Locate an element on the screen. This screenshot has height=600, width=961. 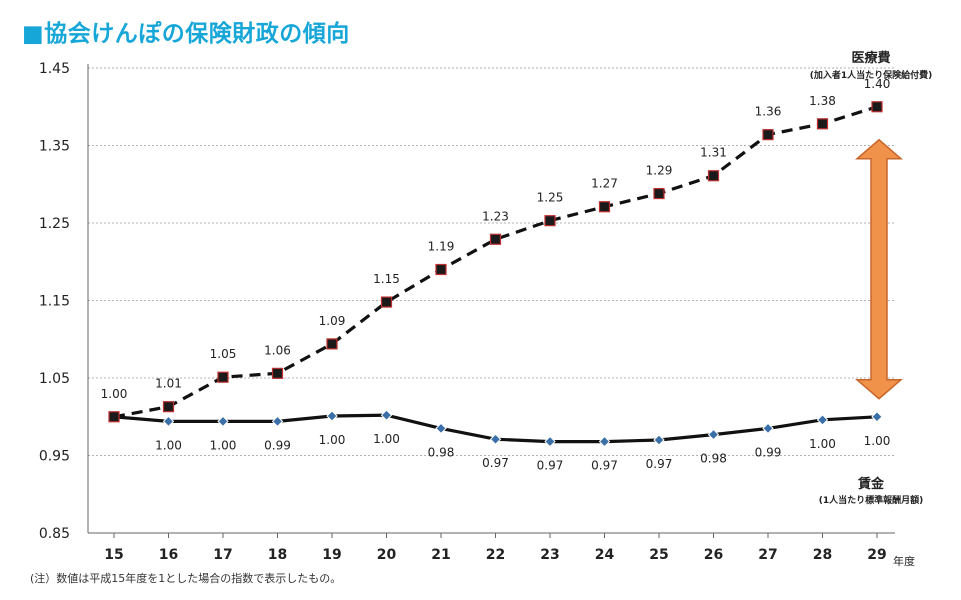
data-label-medical: 1.15 is located at coordinates (386, 279).